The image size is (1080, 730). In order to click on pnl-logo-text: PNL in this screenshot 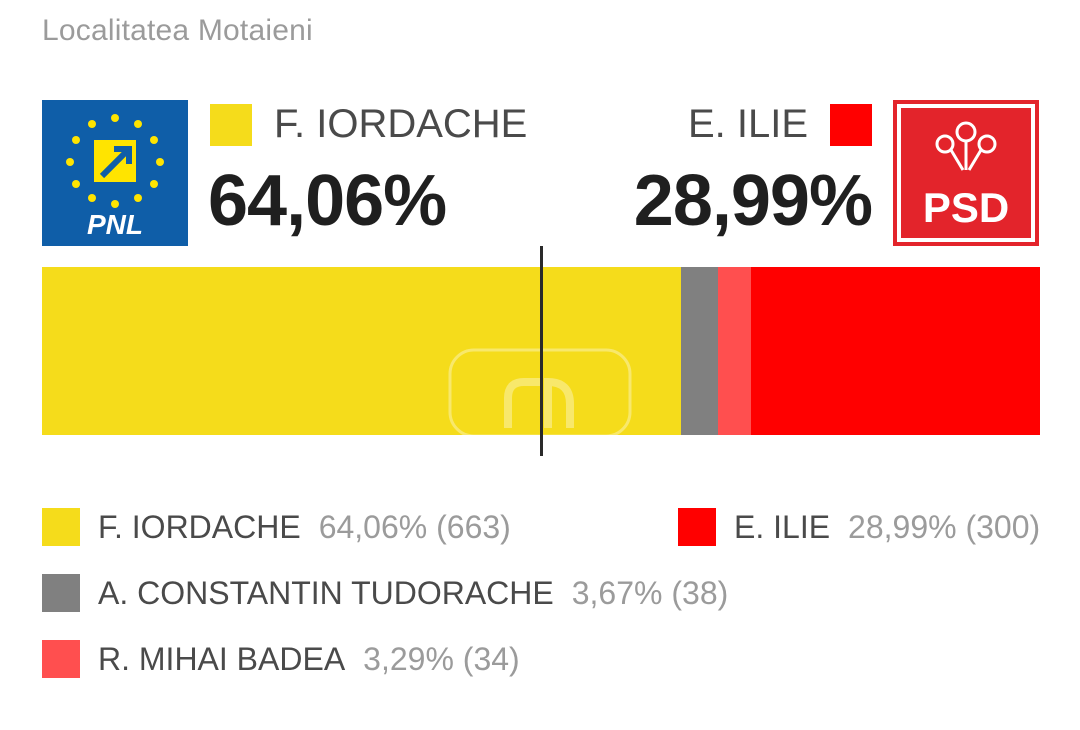, I will do `click(115, 224)`.